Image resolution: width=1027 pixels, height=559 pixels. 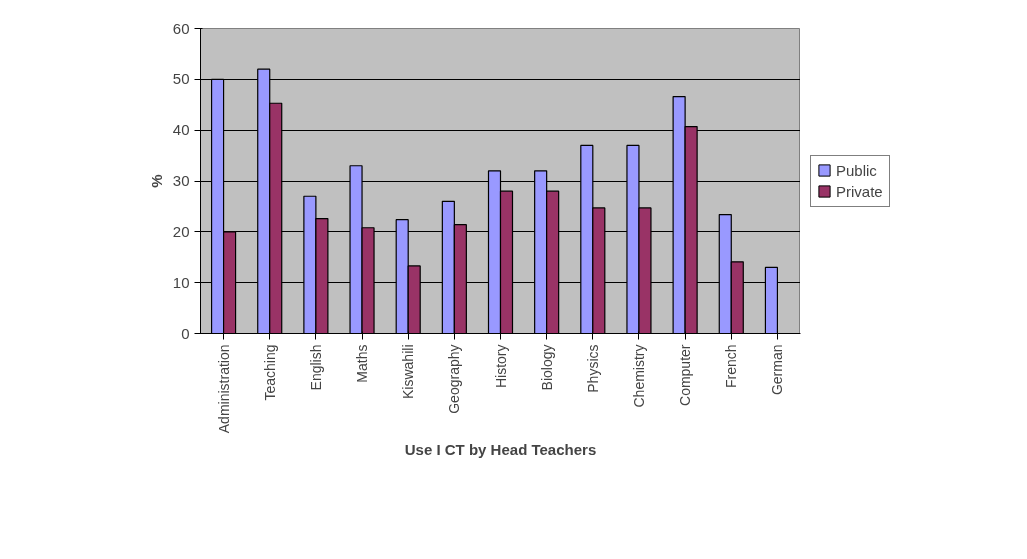 I want to click on x-tick-label: Administration, so click(x=223, y=389).